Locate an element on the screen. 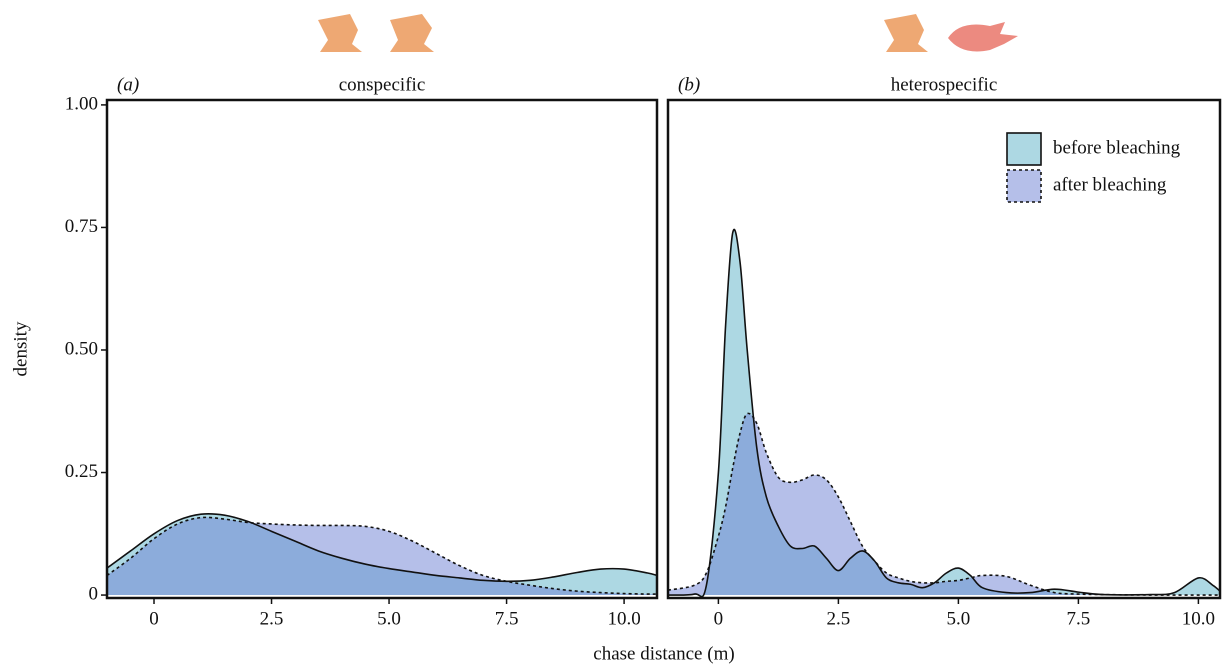 This screenshot has height=670, width=1223. y-axis-label: density is located at coordinates (20, 348).